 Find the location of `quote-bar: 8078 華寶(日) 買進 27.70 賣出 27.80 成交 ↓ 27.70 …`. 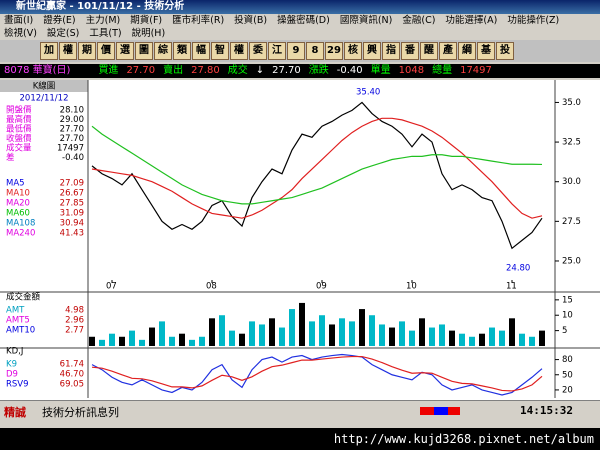

quote-bar: 8078 華寶(日) 買進 27.70 賣出 27.80 成交 ↓ 27.70 … is located at coordinates (300, 71).